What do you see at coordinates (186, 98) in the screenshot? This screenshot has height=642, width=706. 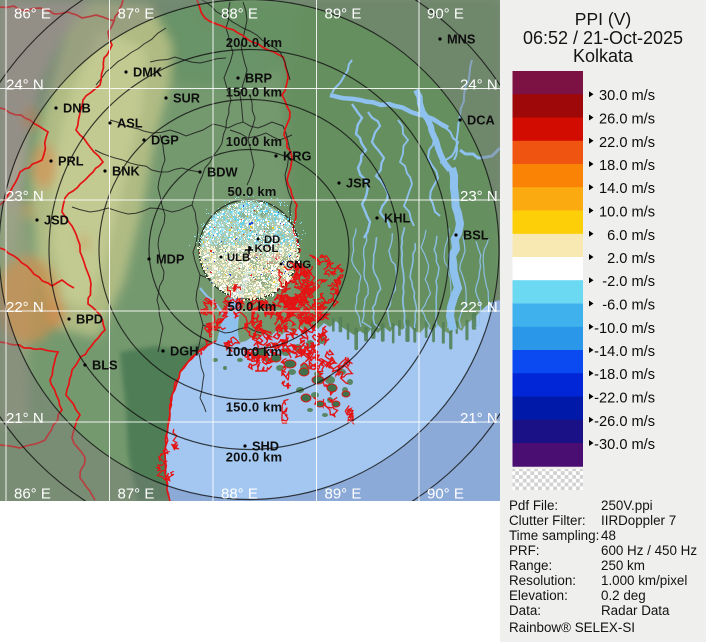 I see `svg-text: SUR` at bounding box center [186, 98].